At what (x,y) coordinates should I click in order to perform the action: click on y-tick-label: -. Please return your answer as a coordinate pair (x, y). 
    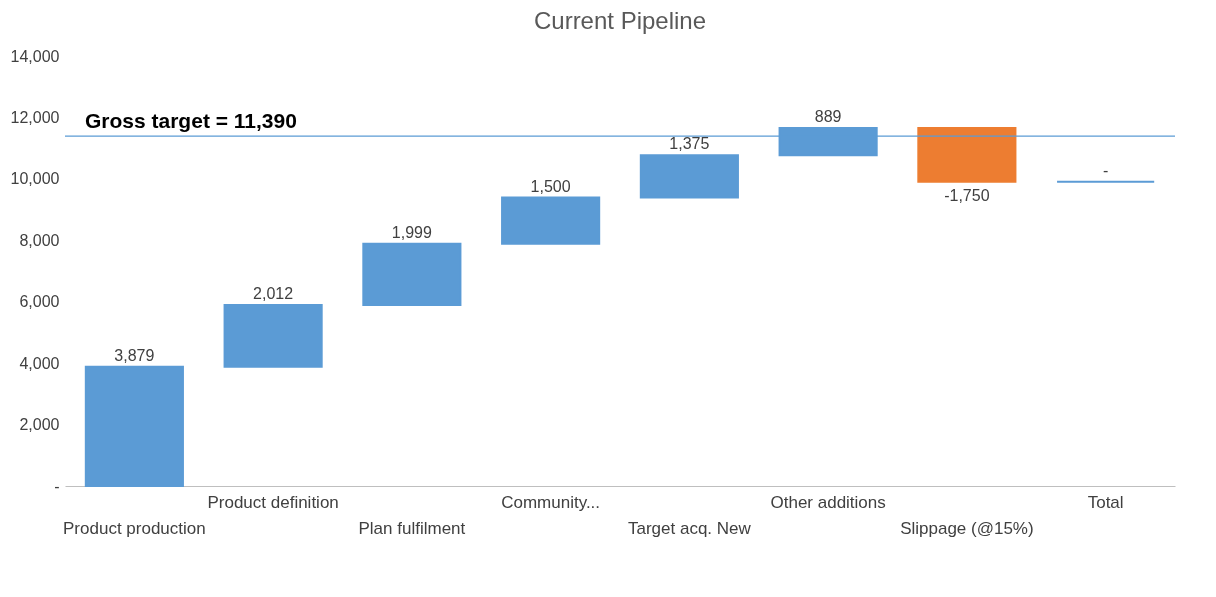
    Looking at the image, I should click on (57, 486).